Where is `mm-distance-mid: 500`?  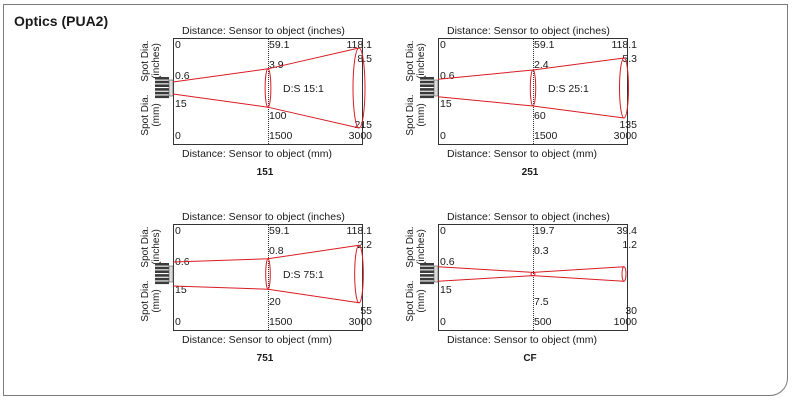
mm-distance-mid: 500 is located at coordinates (543, 322).